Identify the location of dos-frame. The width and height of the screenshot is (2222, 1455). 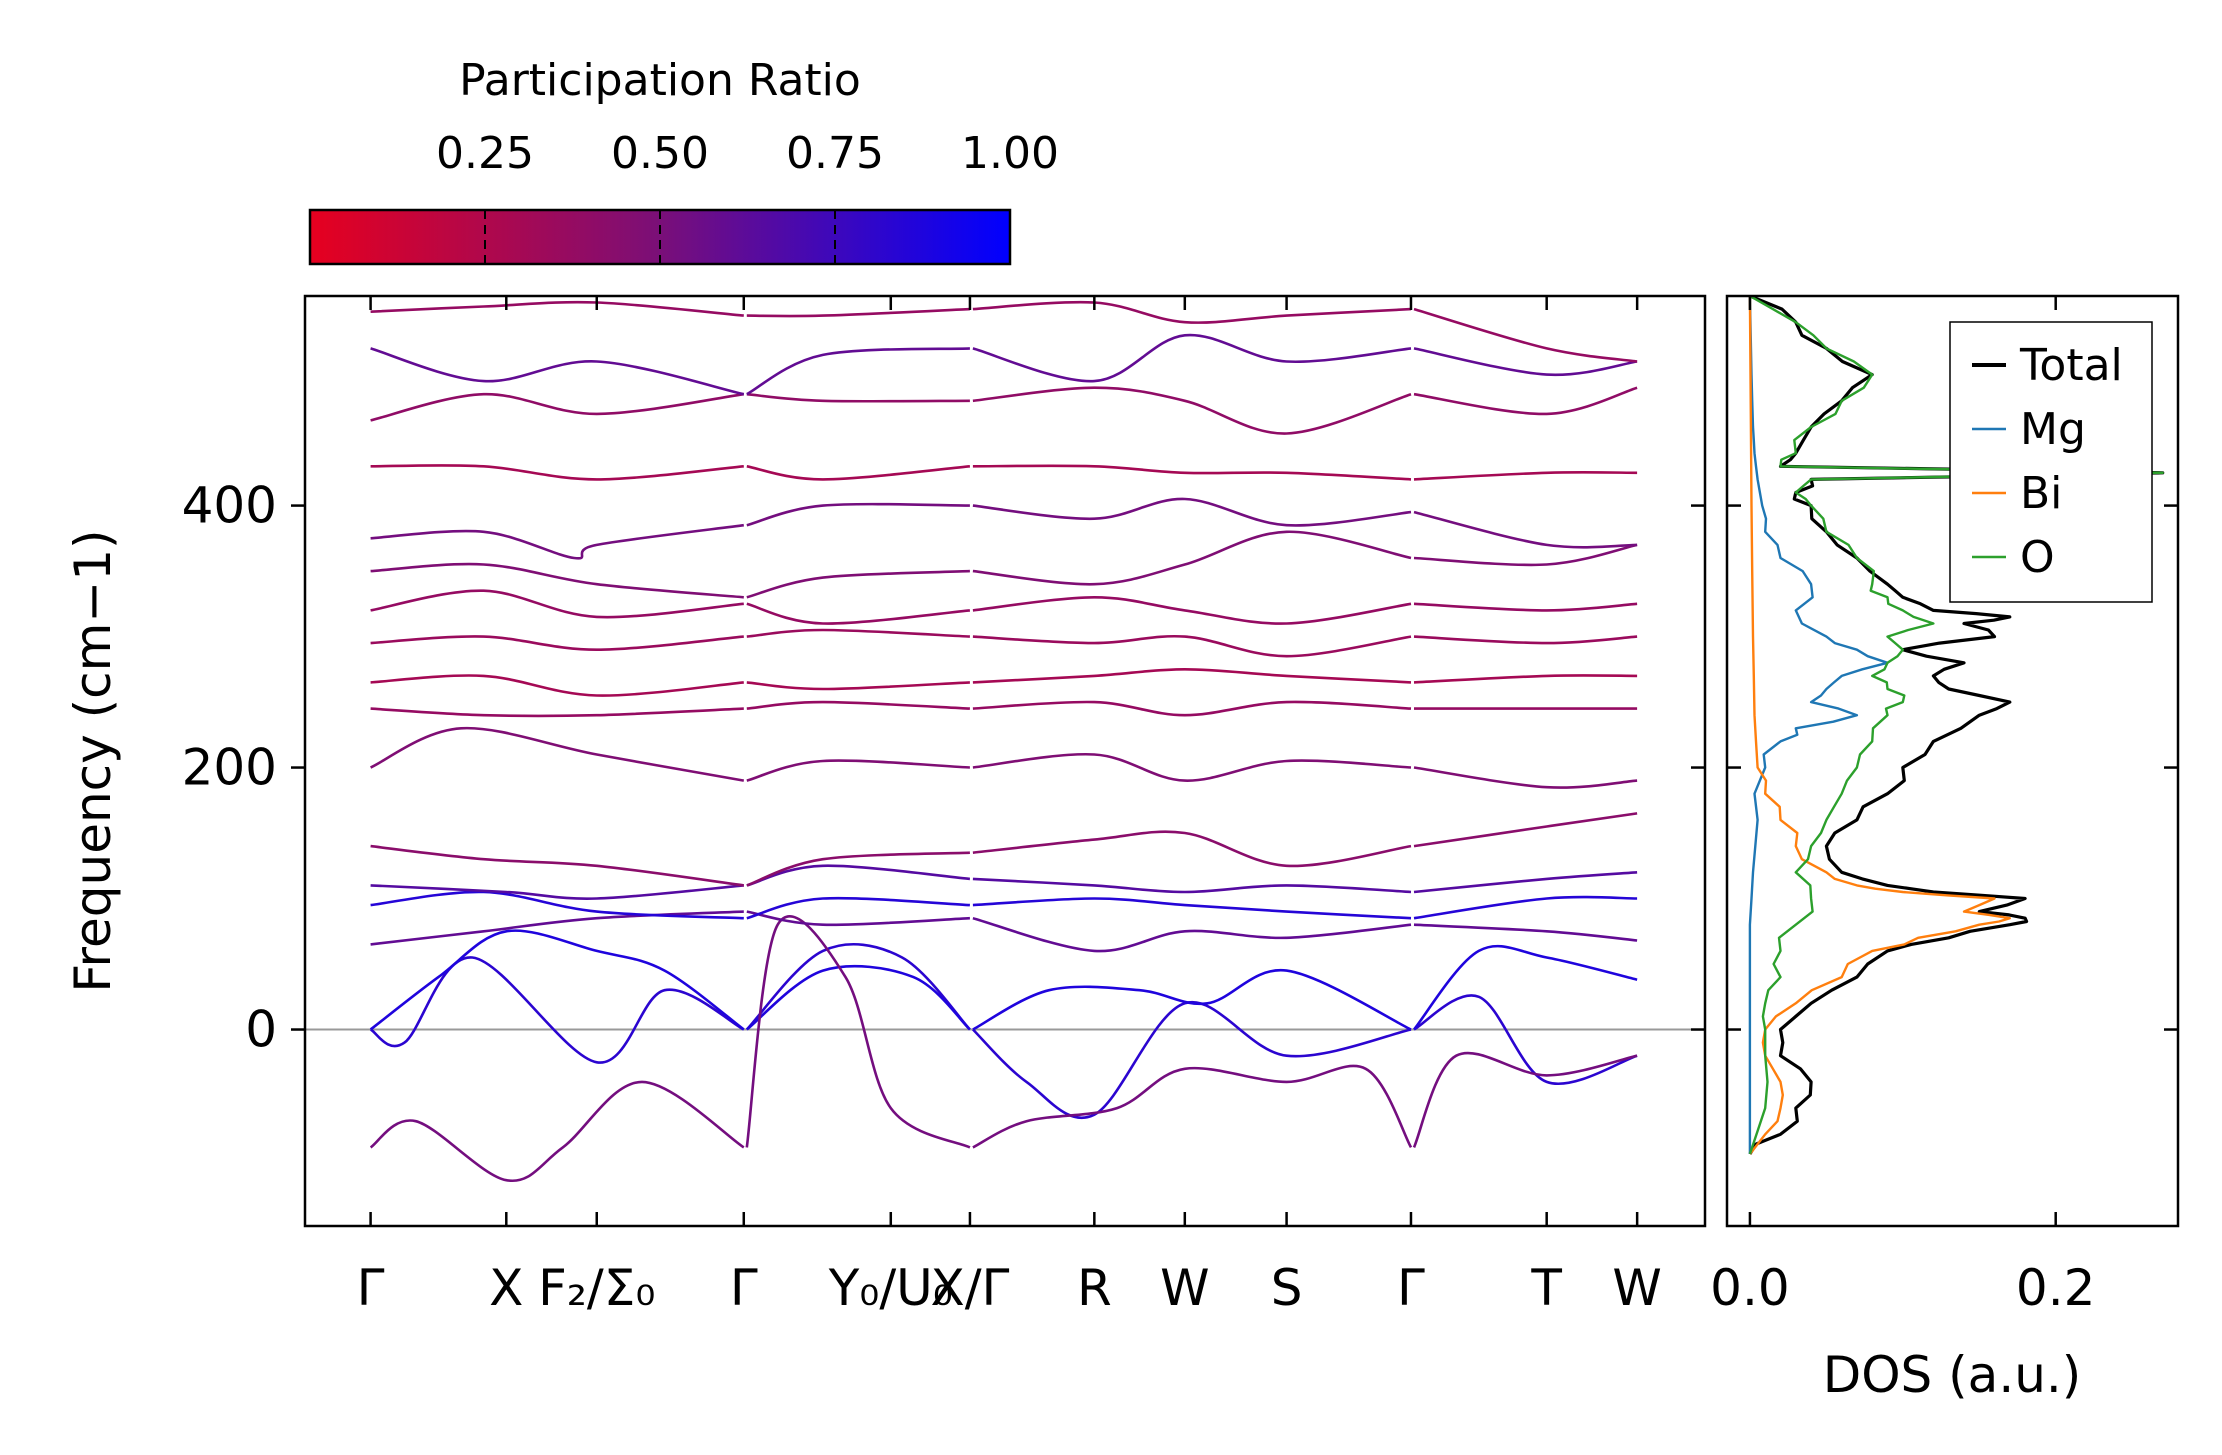
(1952, 761).